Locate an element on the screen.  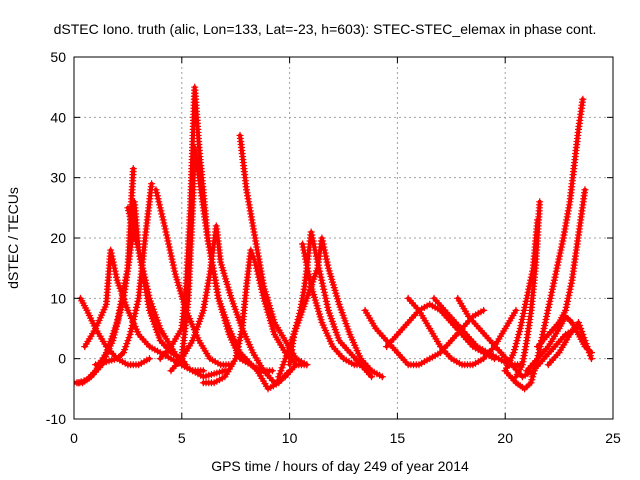
series-sat-r is located at coordinates (462, 331).